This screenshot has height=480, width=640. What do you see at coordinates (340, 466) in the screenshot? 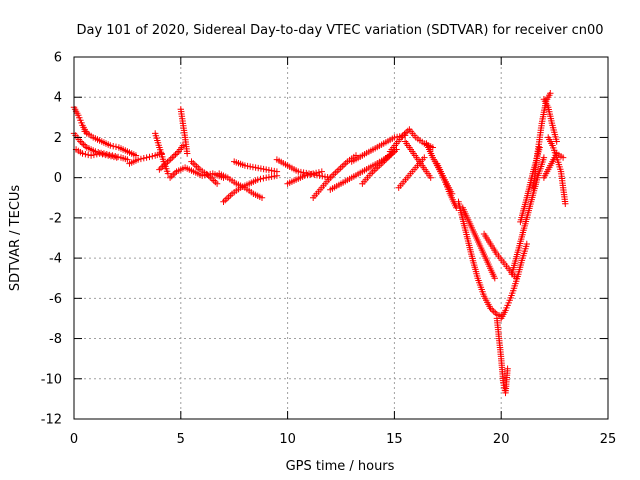
I see `x-axis-label: GPS time / hours` at bounding box center [340, 466].